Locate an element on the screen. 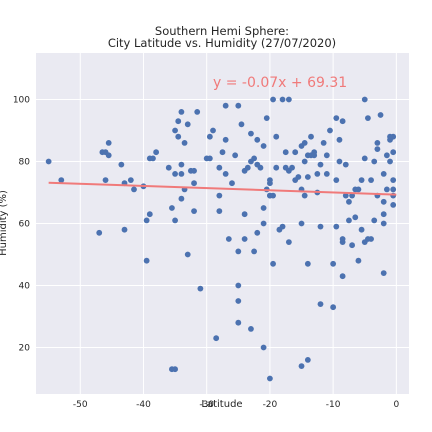 The height and width of the screenshot is (432, 432). y-axis-label: Humidity (%) is located at coordinates (4, 223).